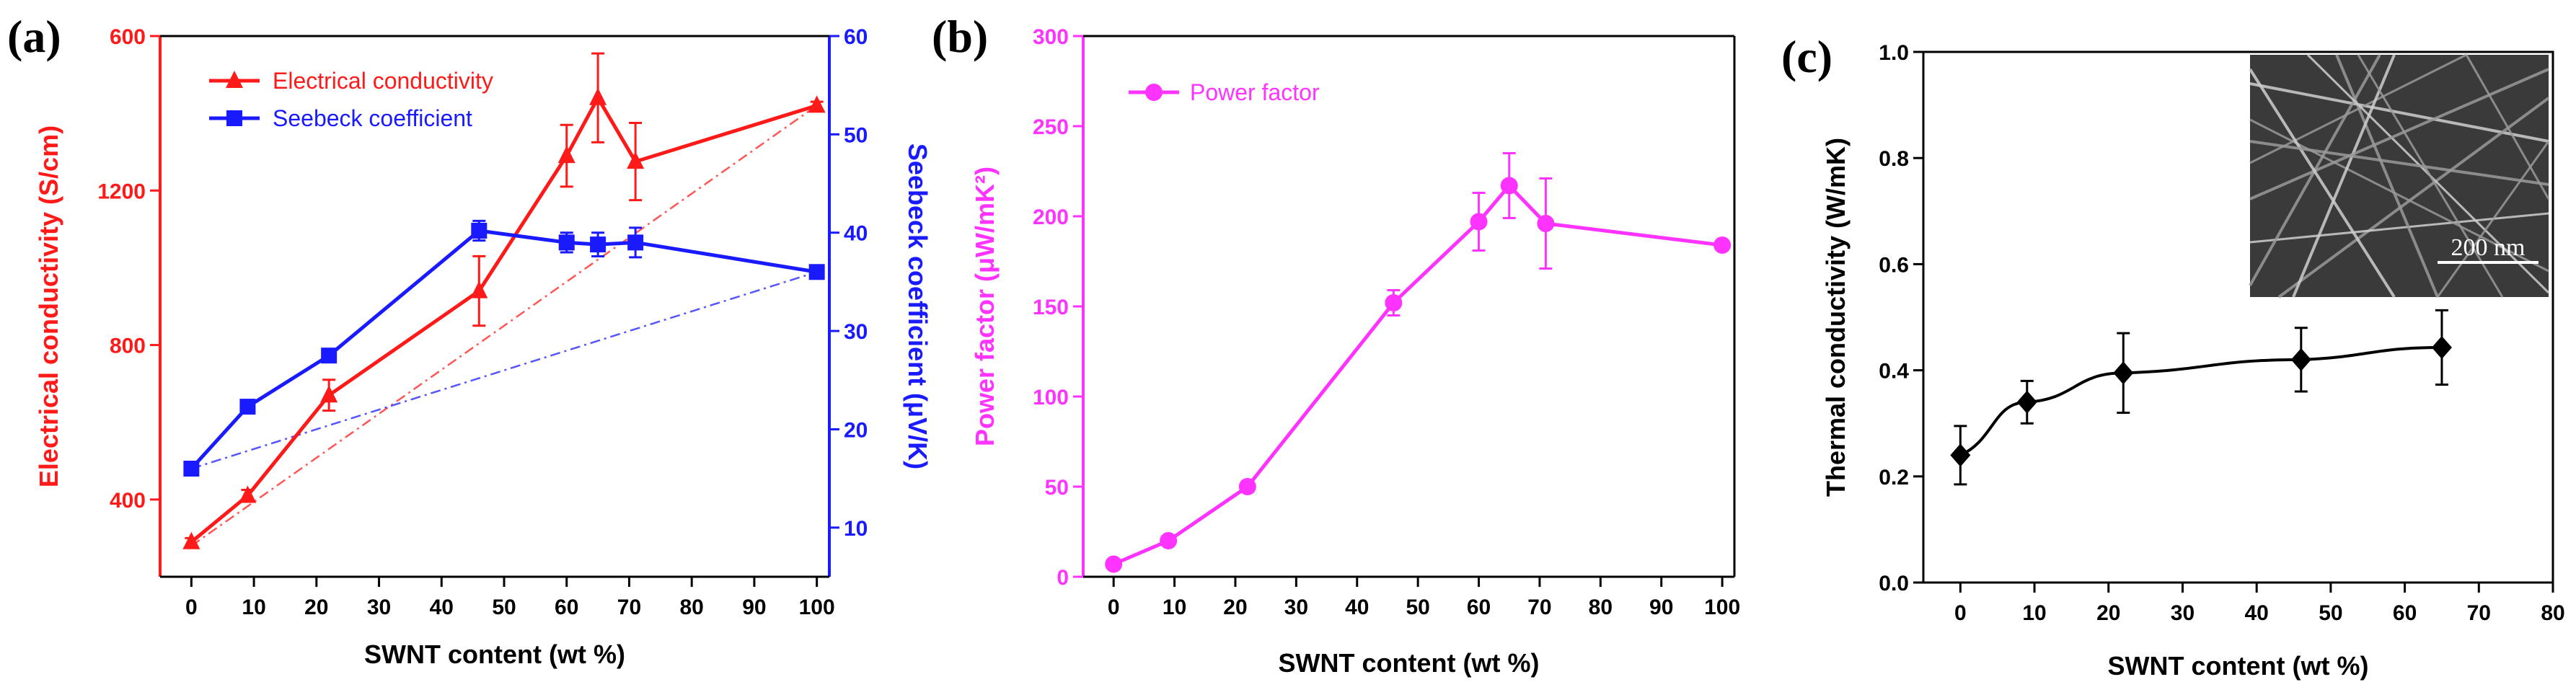 The image size is (2576, 695). What do you see at coordinates (1063, 578) in the screenshot?
I see `y-tick-label: 0` at bounding box center [1063, 578].